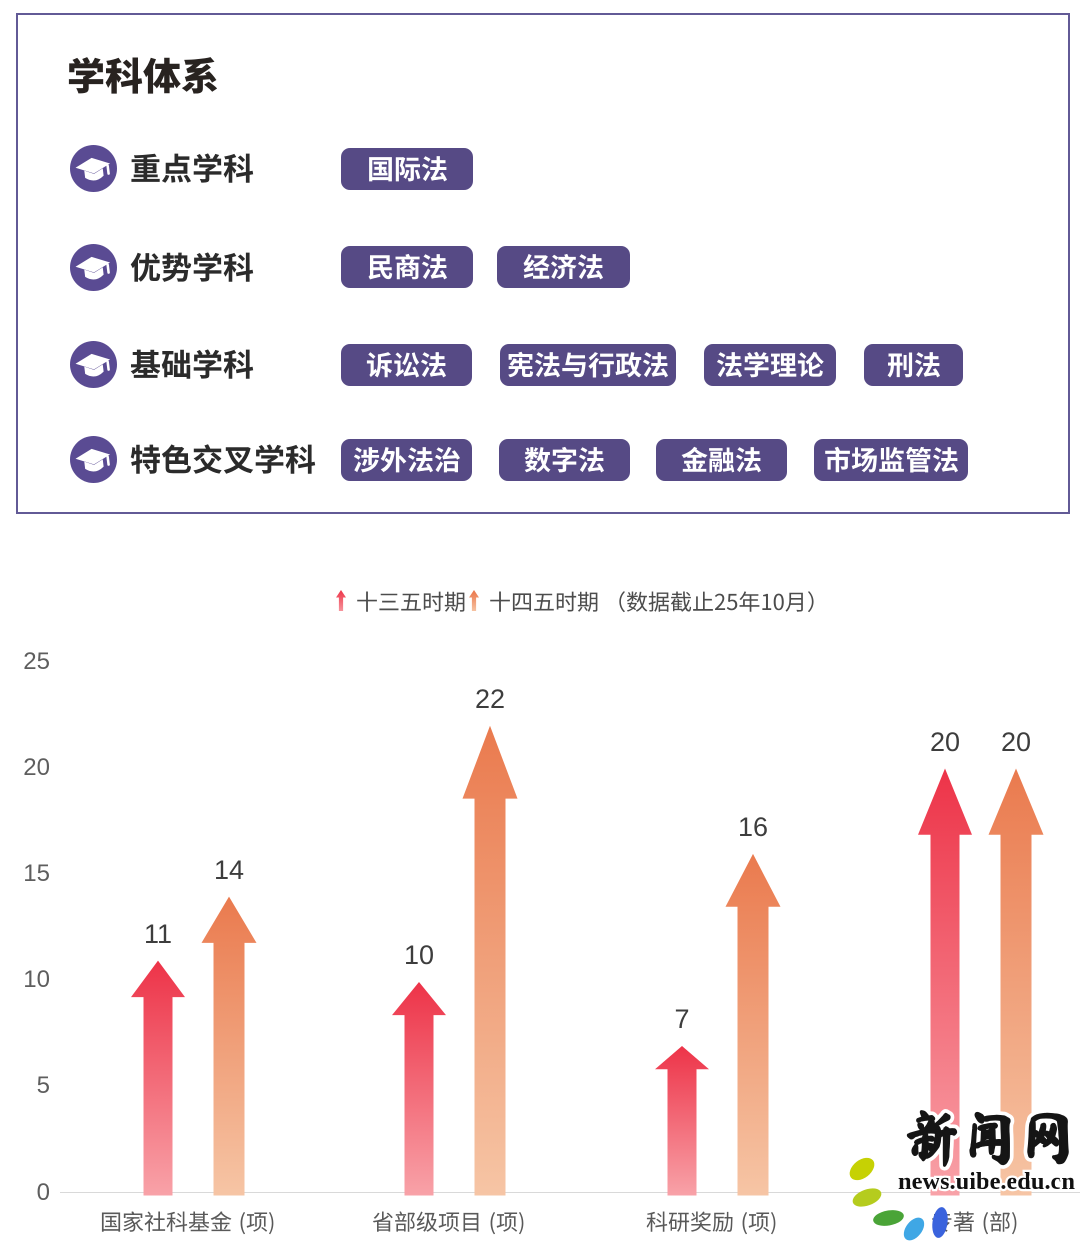 The width and height of the screenshot is (1080, 1243). Describe the element at coordinates (986, 1181) in the screenshot. I see `svg-text: news.uibe.edu.cn` at that location.